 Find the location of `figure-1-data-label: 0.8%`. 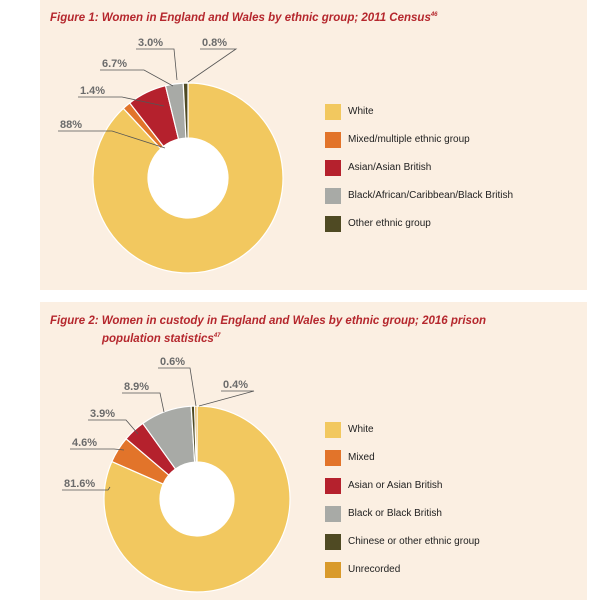

figure-1-data-label: 0.8% is located at coordinates (214, 43).